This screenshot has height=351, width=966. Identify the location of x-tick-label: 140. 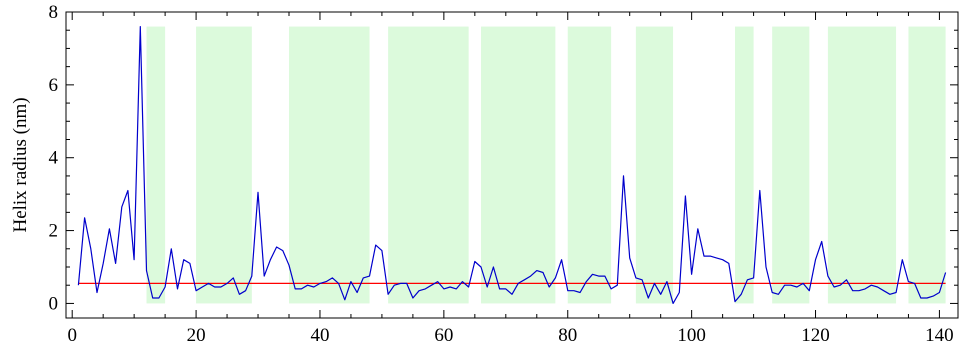
(939, 335).